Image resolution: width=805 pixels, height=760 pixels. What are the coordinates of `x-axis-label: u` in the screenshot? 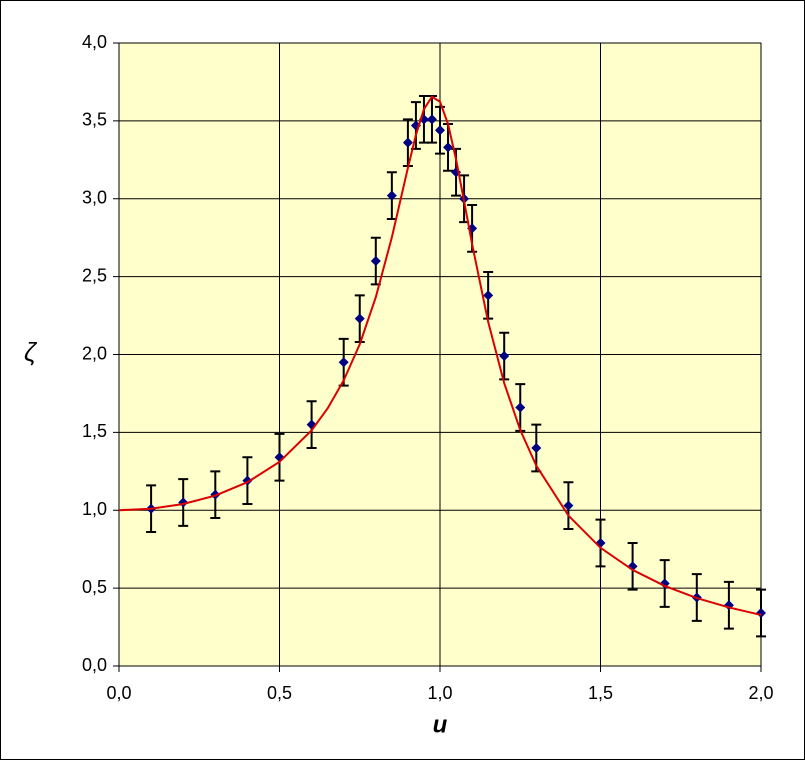 It's located at (440, 724).